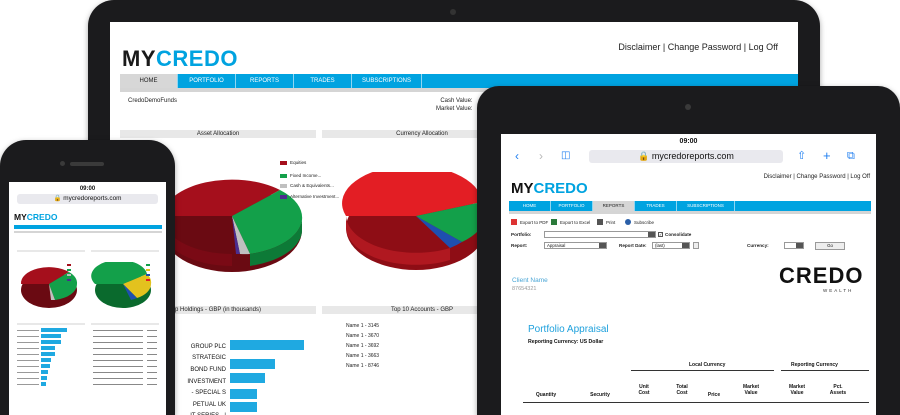 Image resolution: width=900 pixels, height=415 pixels. I want to click on asset-allocation-pie, so click(245, 225).